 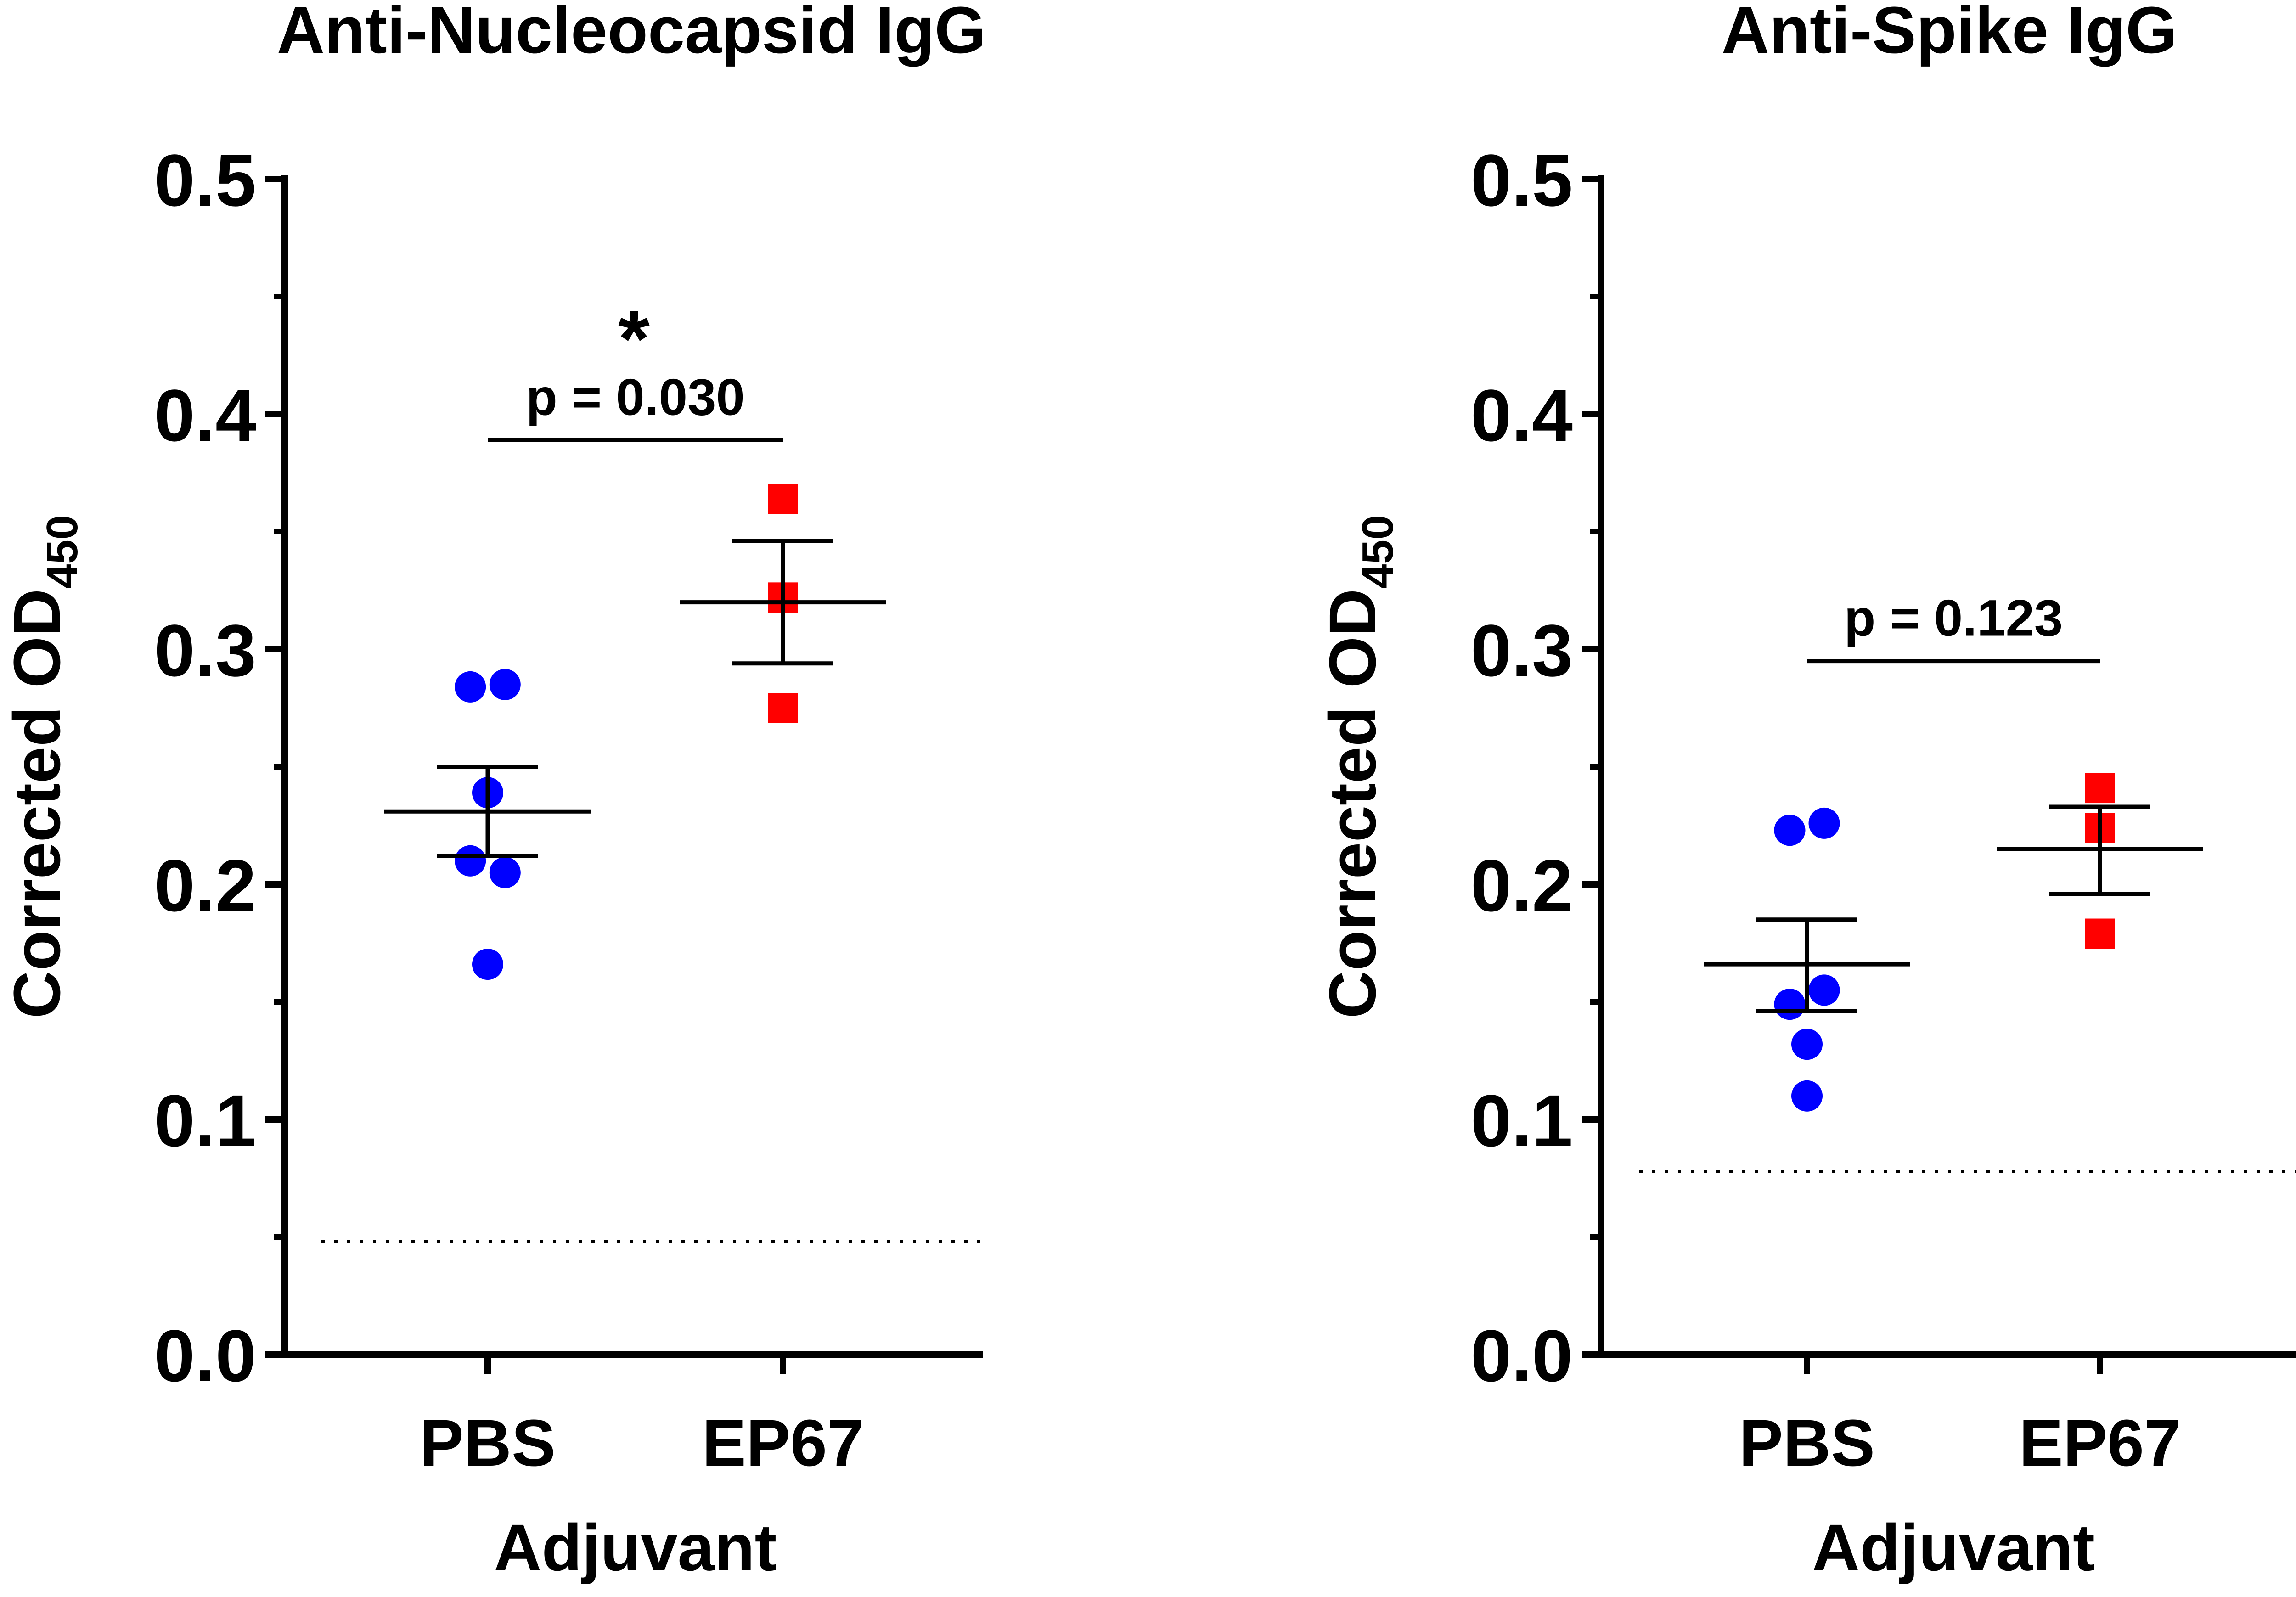 I want to click on chart-title: Anti-Nucleocapsid IgG, so click(x=631, y=33).